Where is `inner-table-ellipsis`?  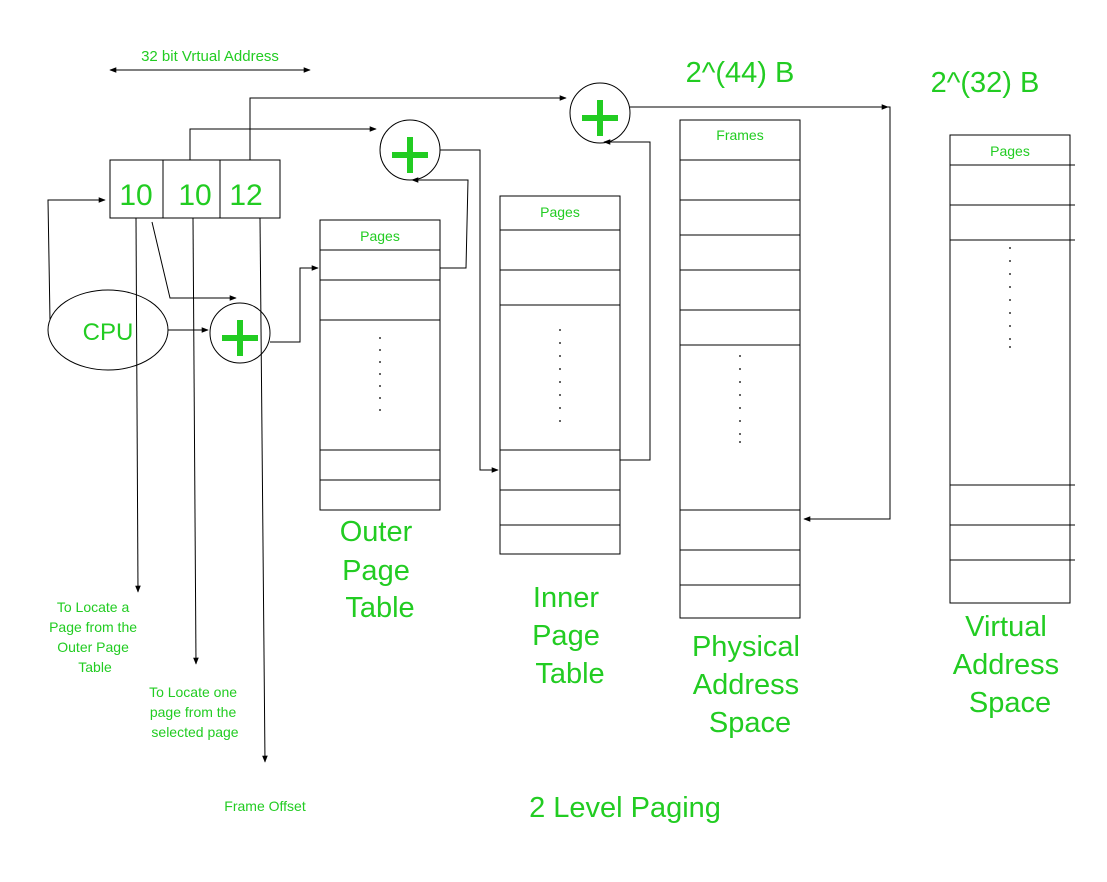
inner-table-ellipsis is located at coordinates (560, 375).